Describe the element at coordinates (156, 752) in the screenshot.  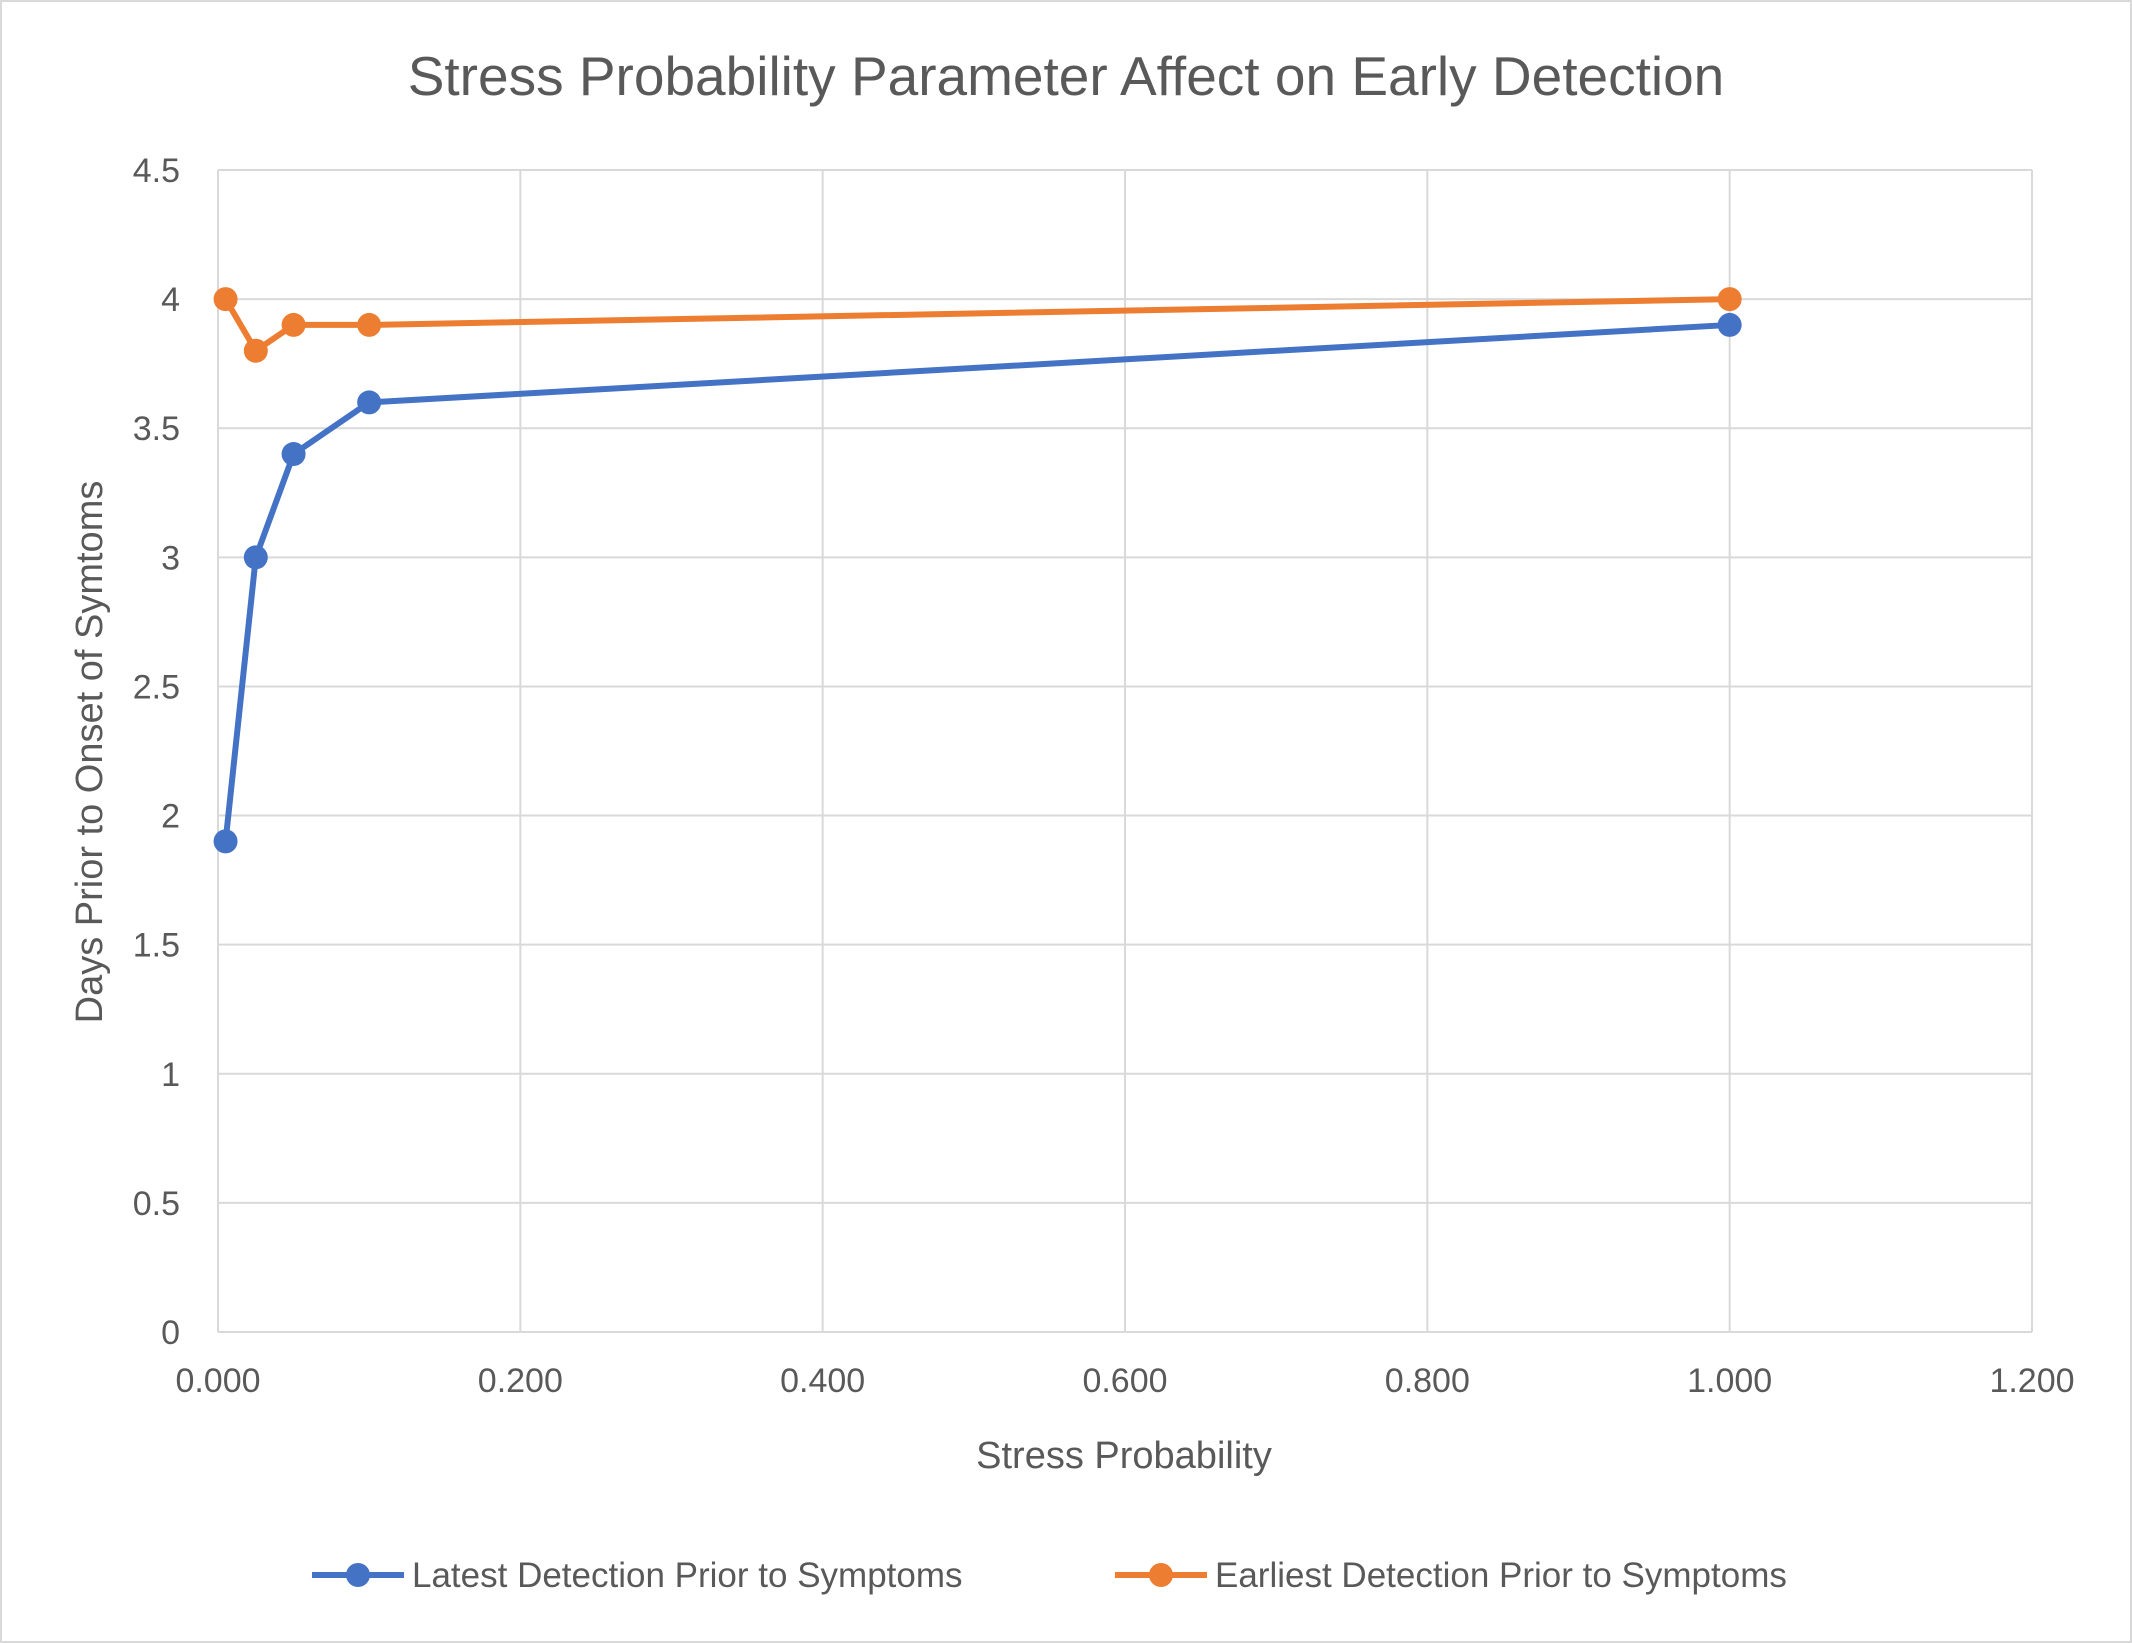
I see `y-axis-ticks: 0 0.5 1 1.5 2 2.5 3 3.5 4 4.5` at that location.